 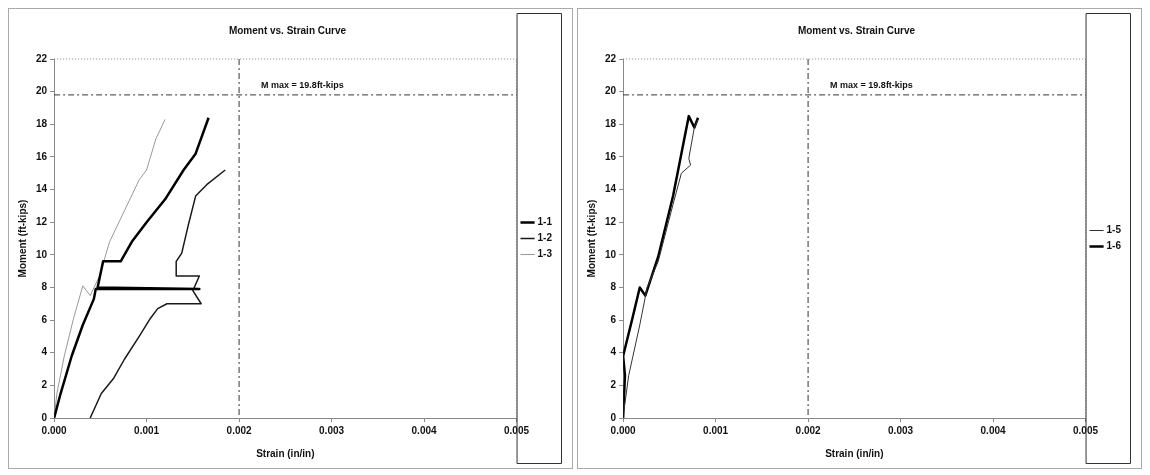 What do you see at coordinates (545, 238) in the screenshot?
I see `legend-label: 1-2` at bounding box center [545, 238].